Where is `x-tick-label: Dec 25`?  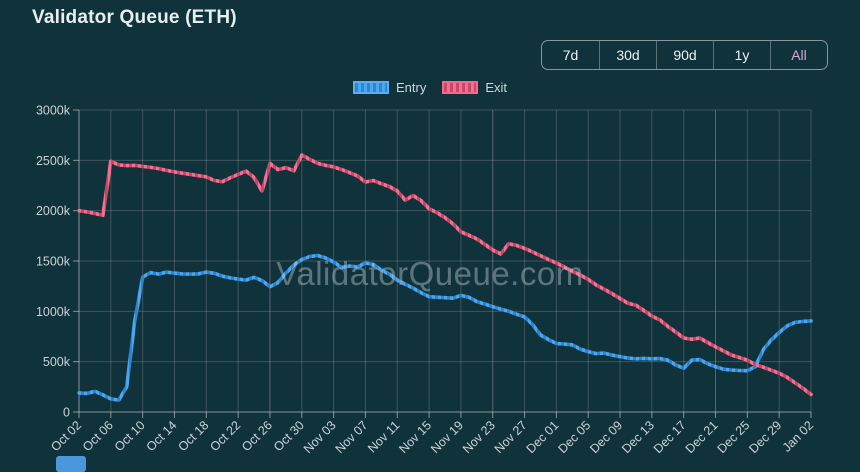
x-tick-label: Dec 25 is located at coordinates (734, 437).